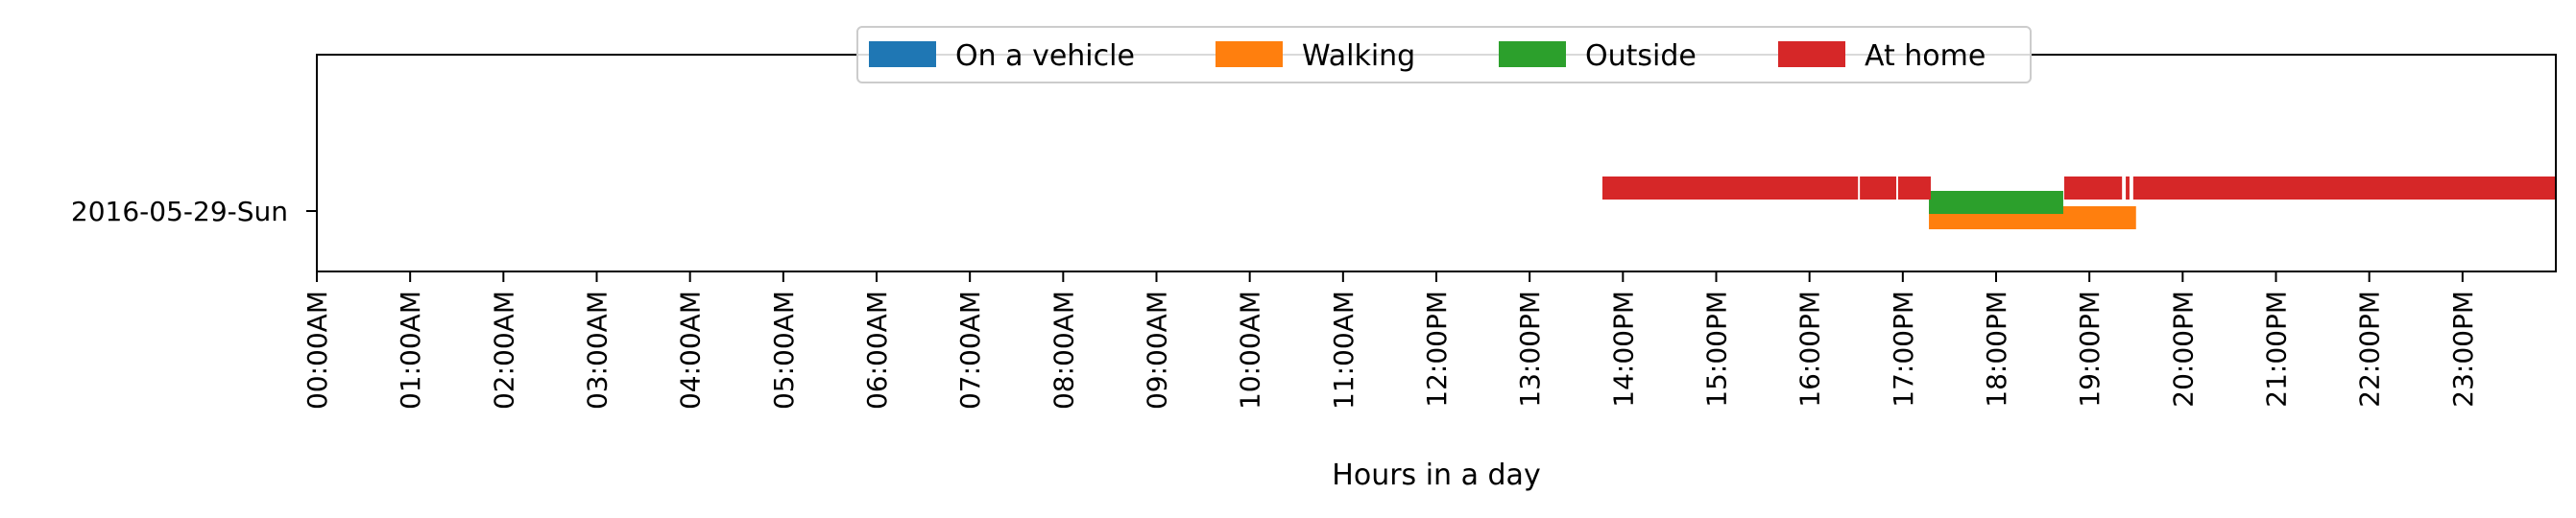 The height and width of the screenshot is (518, 2576). I want to click on x-tick-label: 16:00PM, so click(1810, 349).